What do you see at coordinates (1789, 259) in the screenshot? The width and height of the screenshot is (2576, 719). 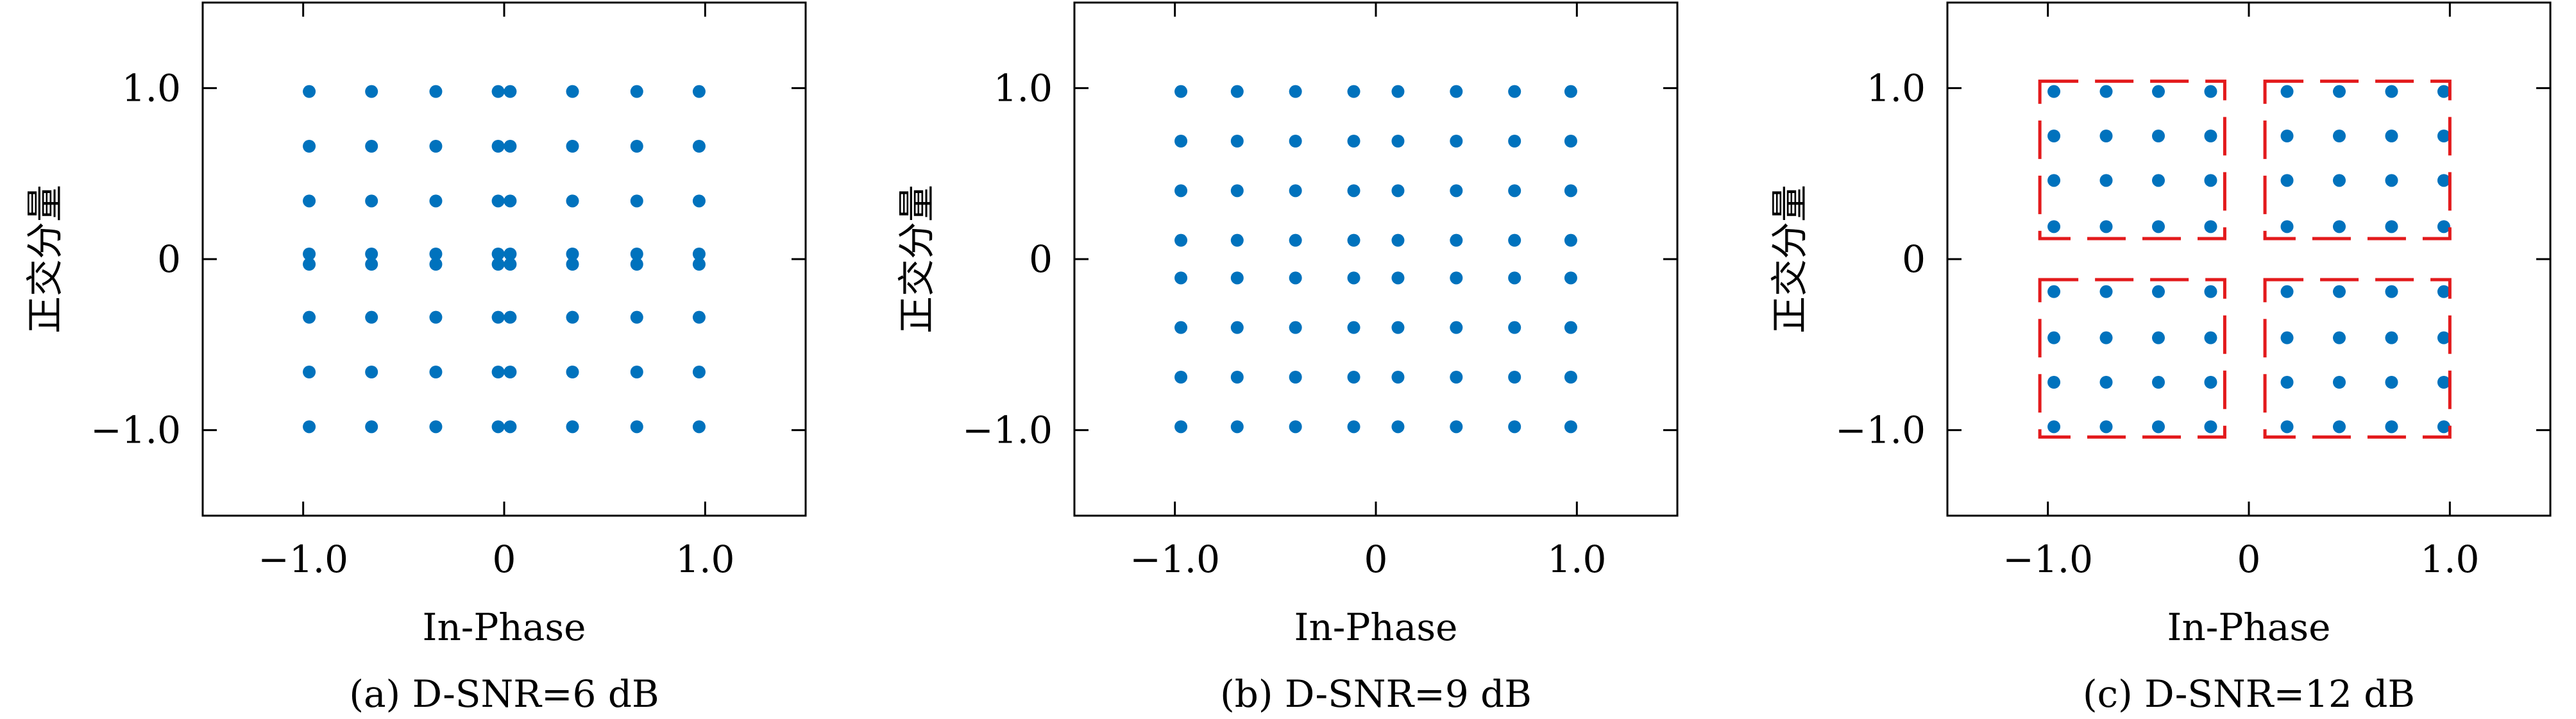 I see `y-axis-label: 正交分量` at bounding box center [1789, 259].